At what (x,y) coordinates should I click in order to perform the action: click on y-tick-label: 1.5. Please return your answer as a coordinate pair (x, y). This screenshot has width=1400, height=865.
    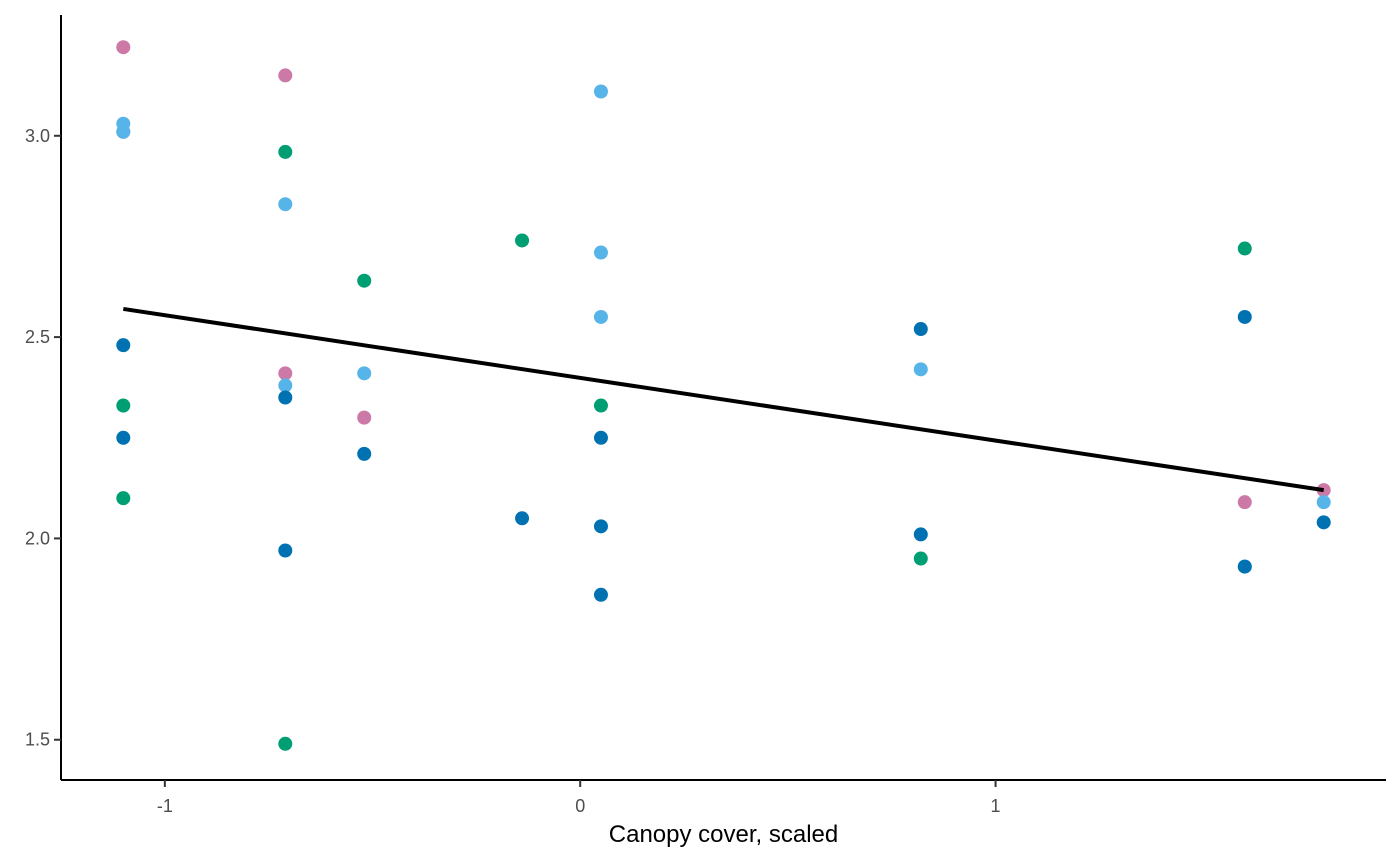
    Looking at the image, I should click on (37, 740).